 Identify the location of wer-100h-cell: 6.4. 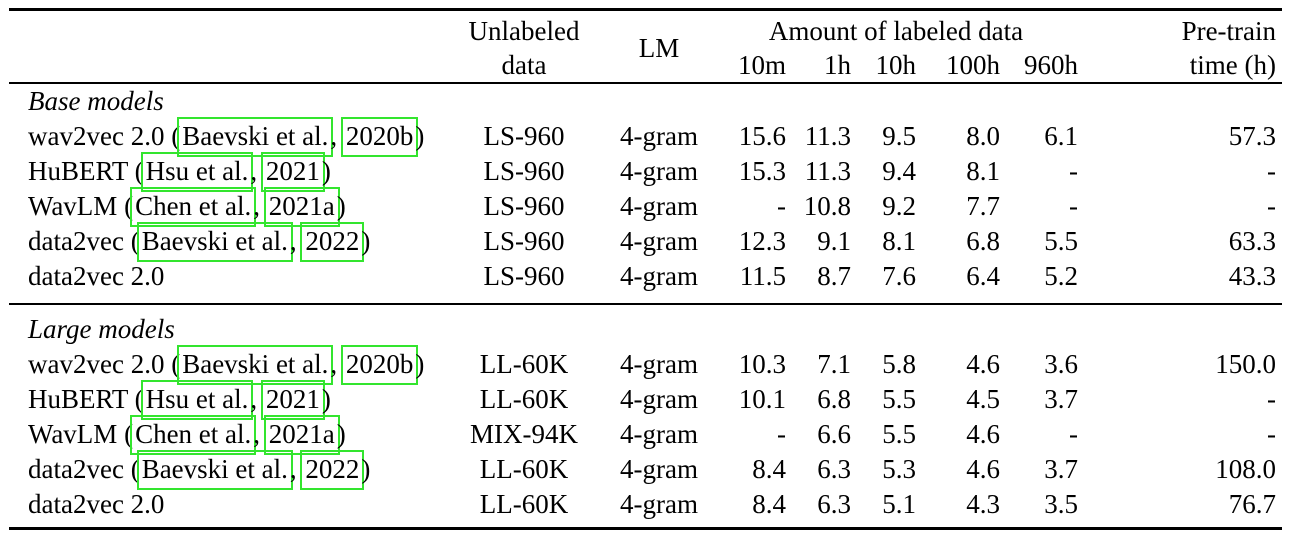
(983, 276).